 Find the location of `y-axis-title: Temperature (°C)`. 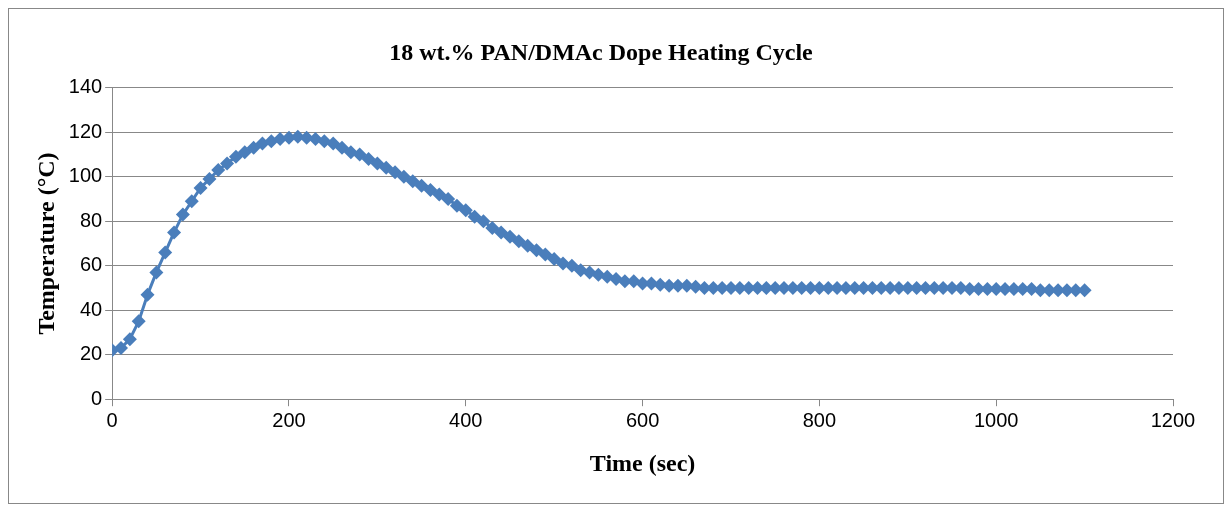

y-axis-title: Temperature (°C) is located at coordinates (45, 243).